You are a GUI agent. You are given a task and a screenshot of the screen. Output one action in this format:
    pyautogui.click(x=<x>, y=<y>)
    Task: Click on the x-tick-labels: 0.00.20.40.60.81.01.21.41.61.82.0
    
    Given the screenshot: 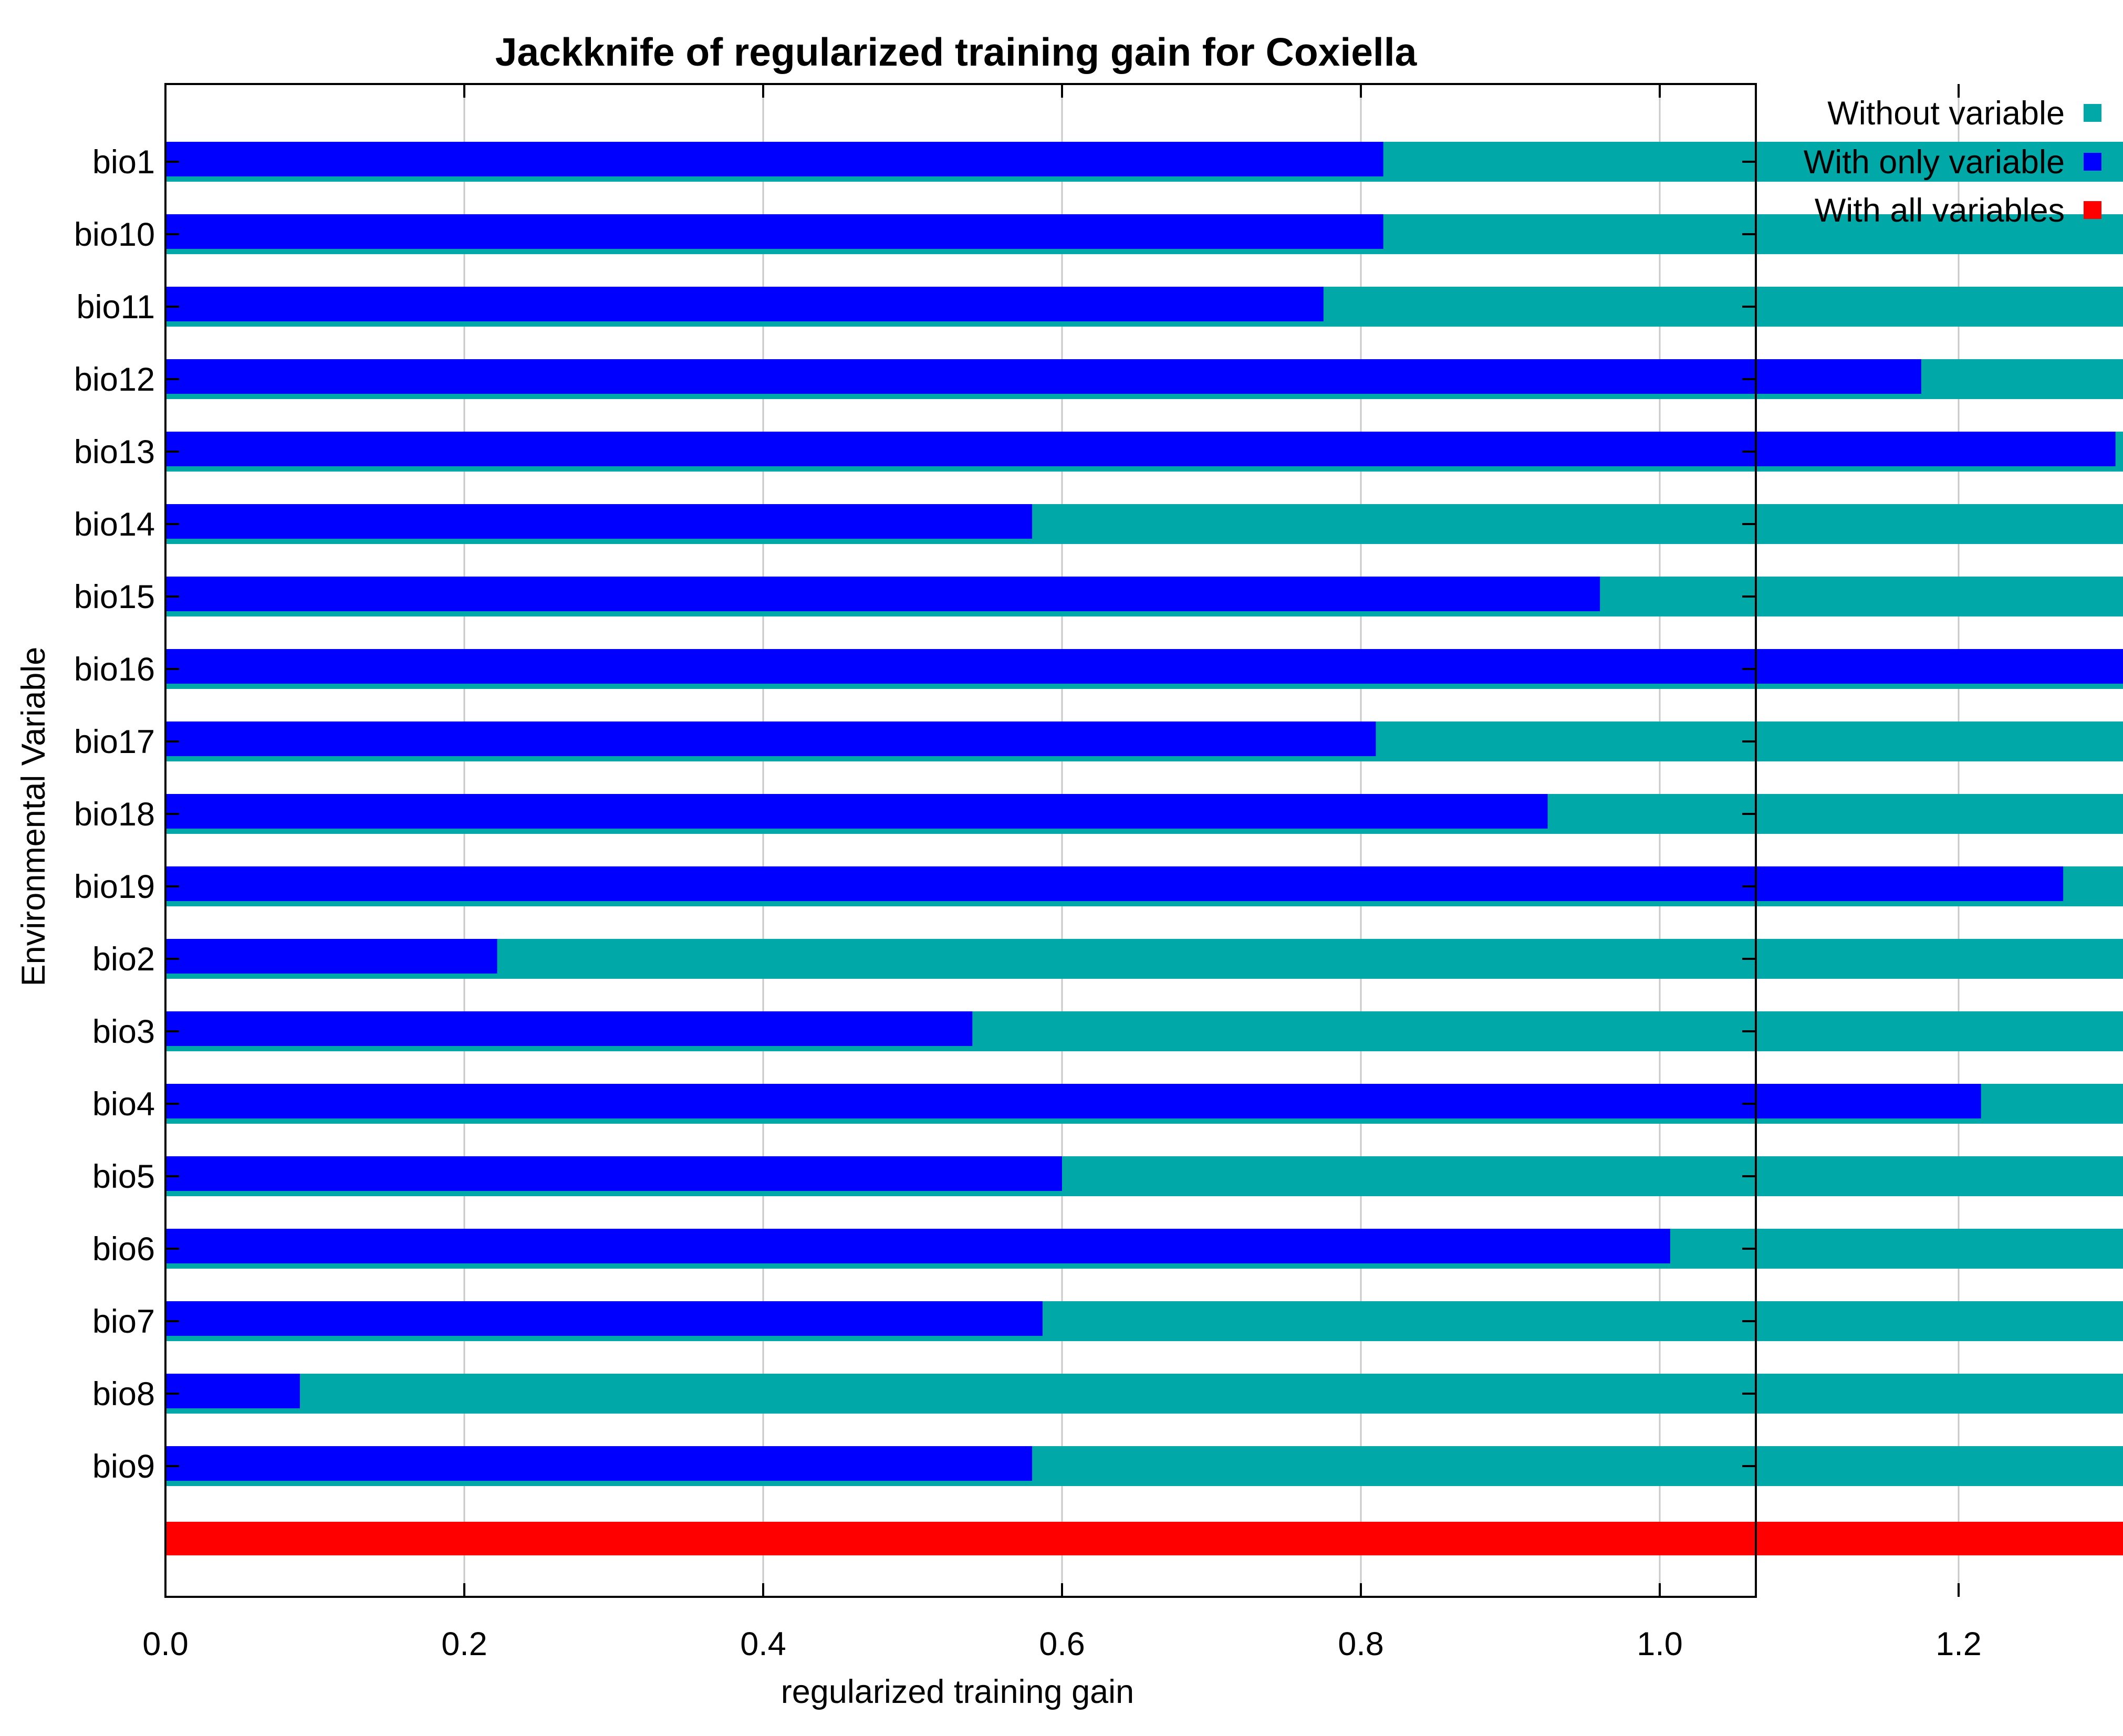 What is the action you would take?
    pyautogui.click(x=1062, y=1644)
    